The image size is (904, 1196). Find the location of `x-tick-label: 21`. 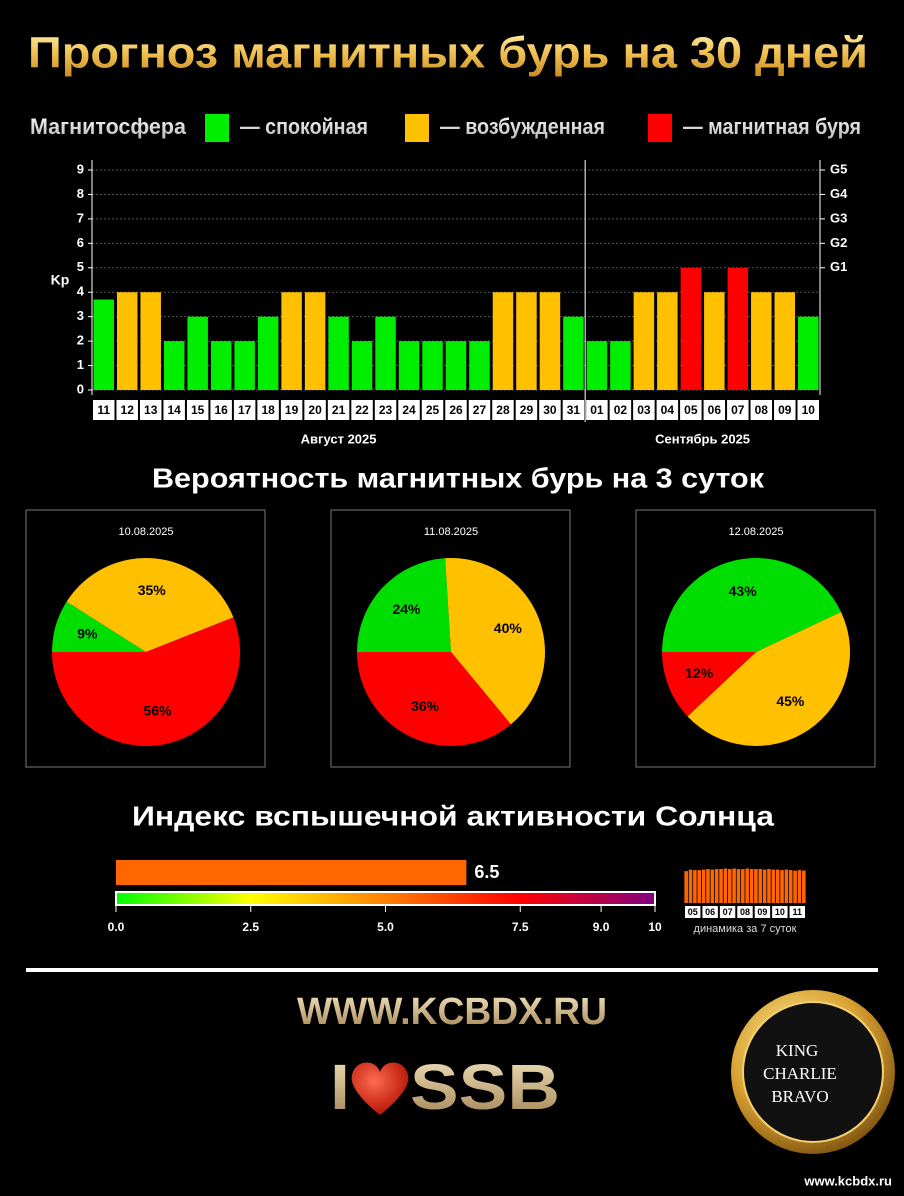

x-tick-label: 21 is located at coordinates (339, 410).